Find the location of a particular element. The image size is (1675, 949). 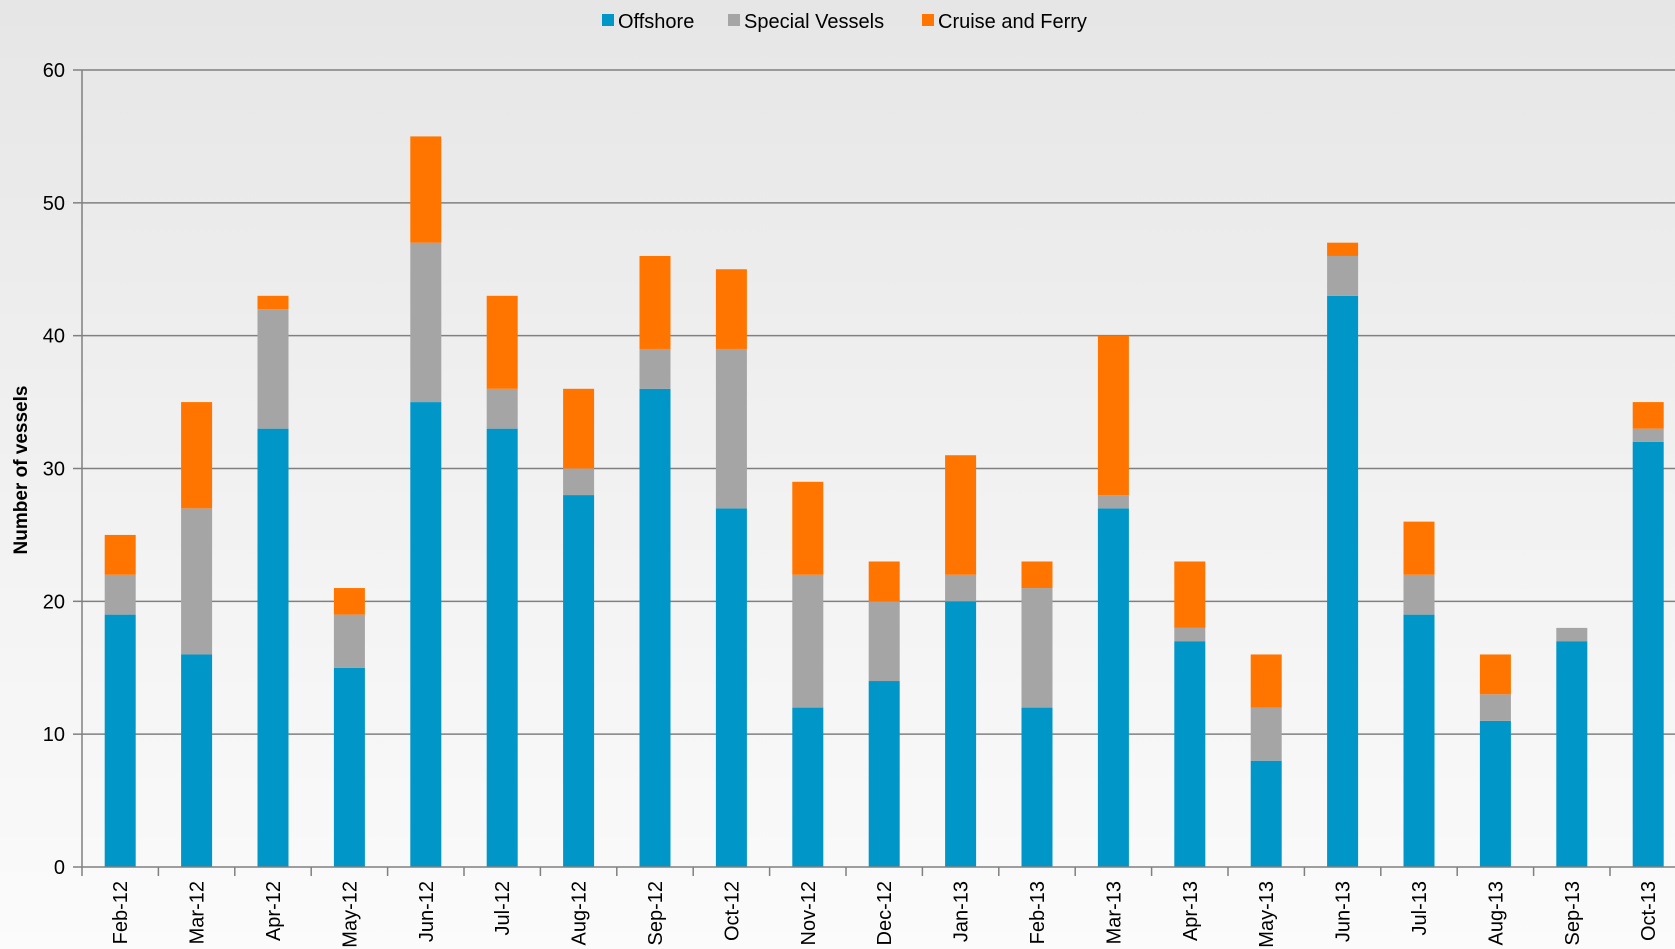

y-tick-label: 20 is located at coordinates (54, 602).